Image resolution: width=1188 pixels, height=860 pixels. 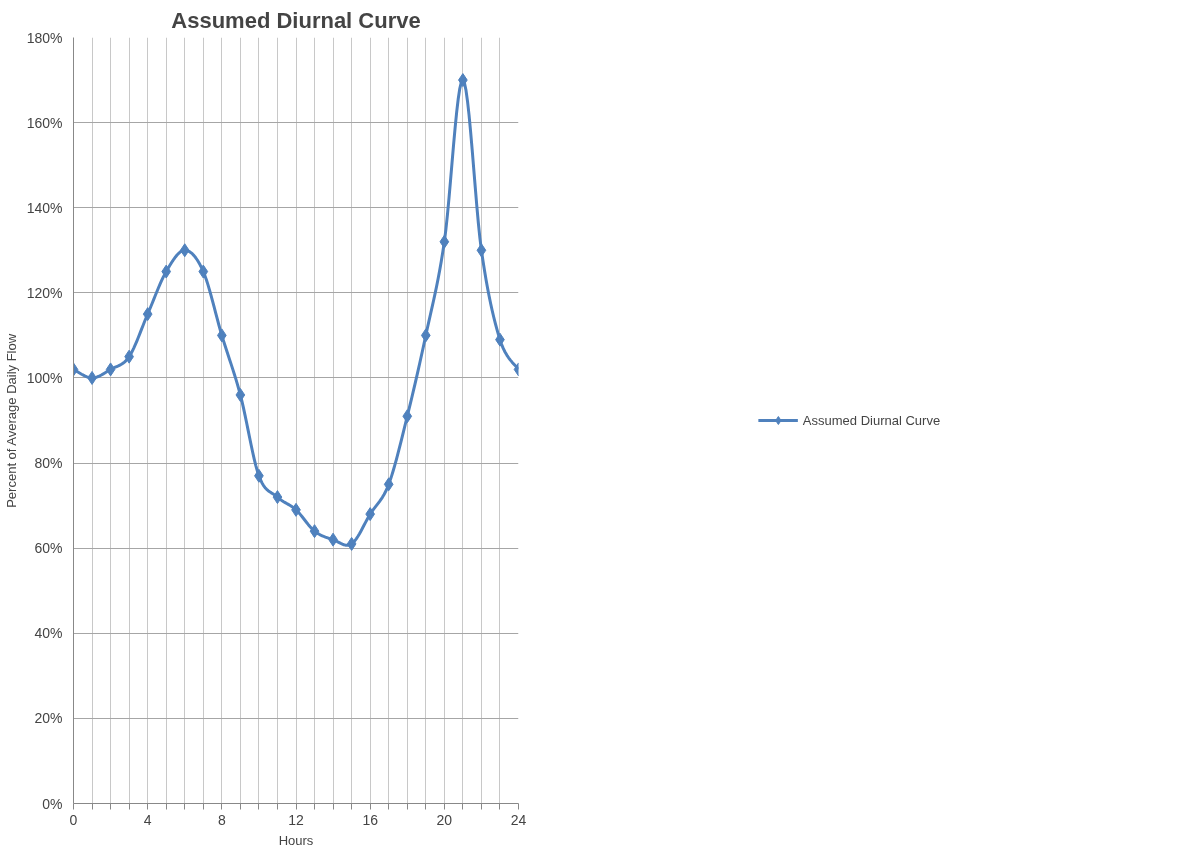 I want to click on legend-label: Assumed Diurnal Curve, so click(x=871, y=420).